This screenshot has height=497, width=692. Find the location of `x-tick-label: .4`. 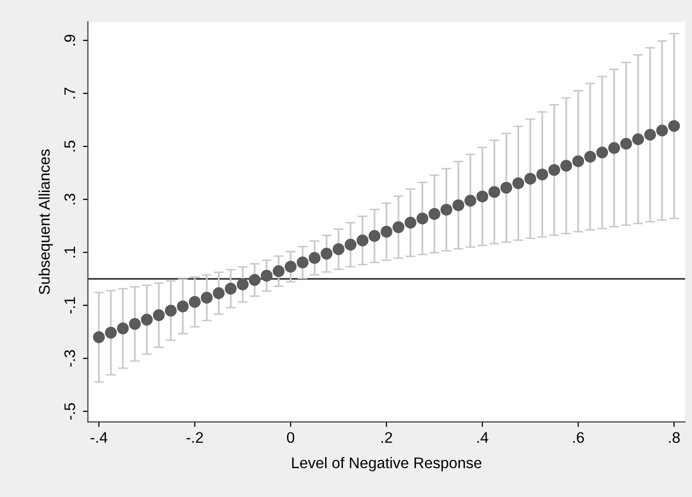

x-tick-label: .4 is located at coordinates (482, 437).